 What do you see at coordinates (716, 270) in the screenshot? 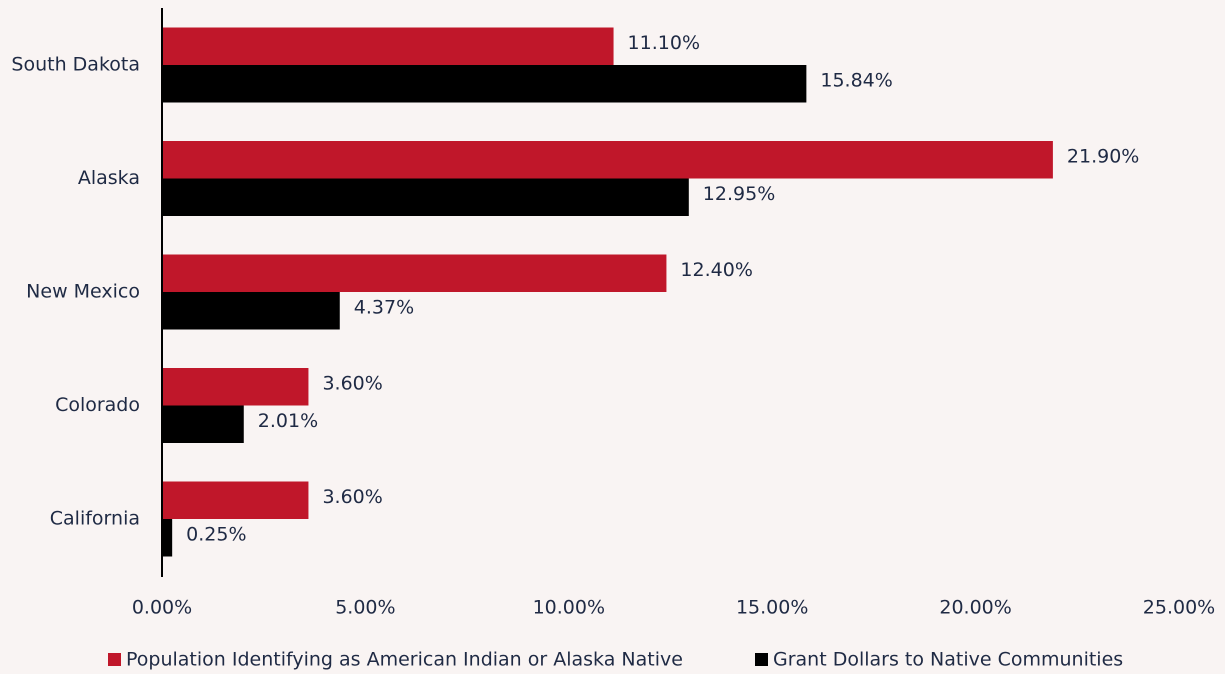
I see `value-label: 12.40%` at bounding box center [716, 270].